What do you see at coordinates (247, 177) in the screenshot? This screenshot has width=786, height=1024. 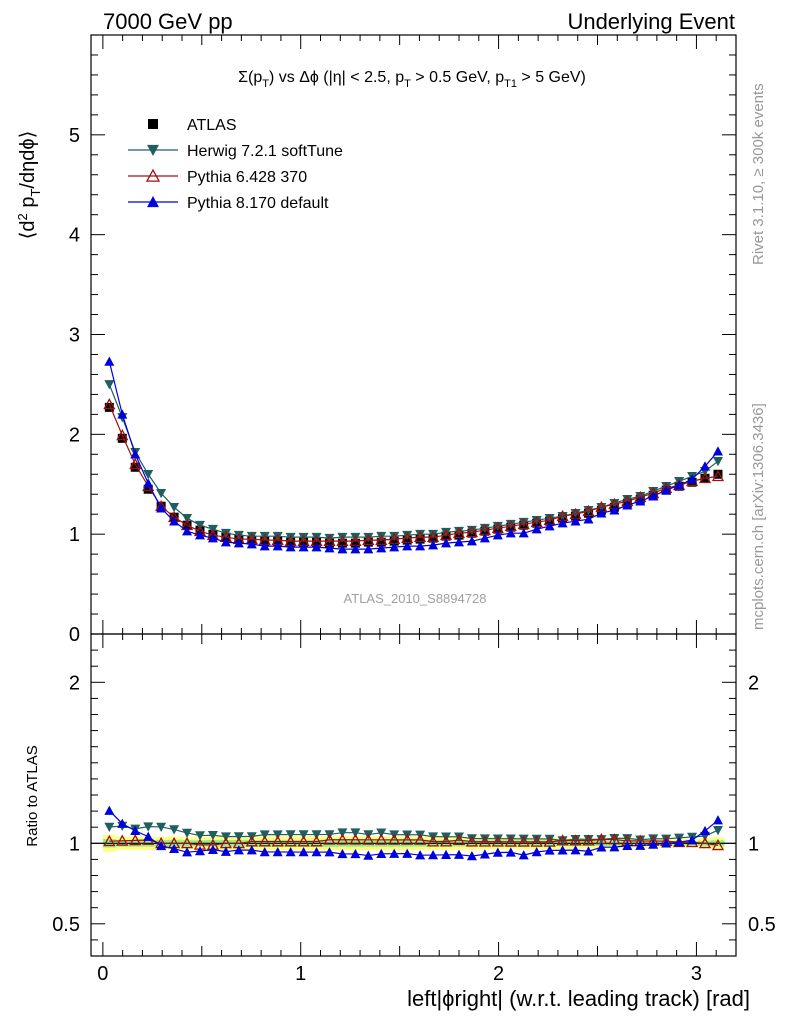 I see `legend-label: Pythia 6.428 370` at bounding box center [247, 177].